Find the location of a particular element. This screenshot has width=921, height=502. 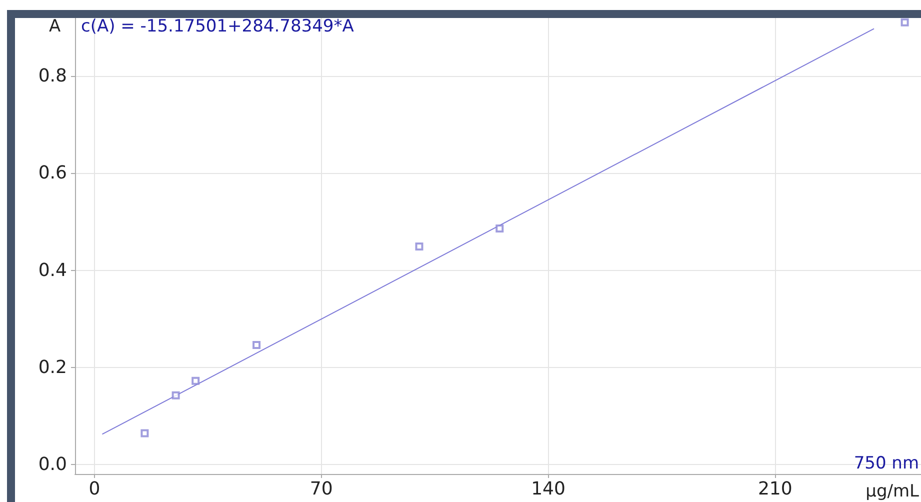

x-tick-label: 70 is located at coordinates (321, 489).